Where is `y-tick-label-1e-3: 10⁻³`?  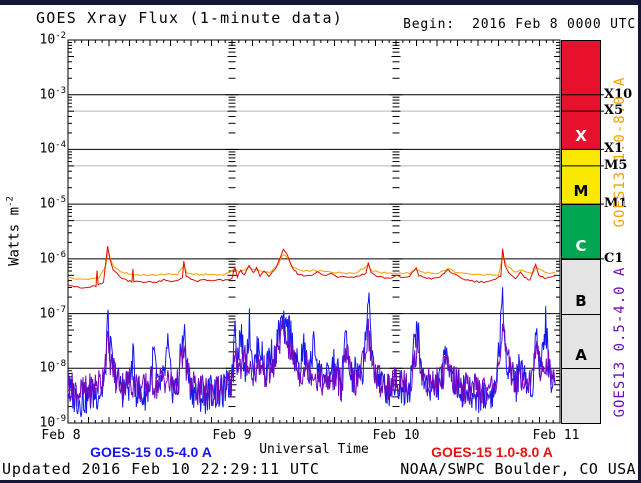 y-tick-label-1e-3: 10⁻³ is located at coordinates (53, 94).